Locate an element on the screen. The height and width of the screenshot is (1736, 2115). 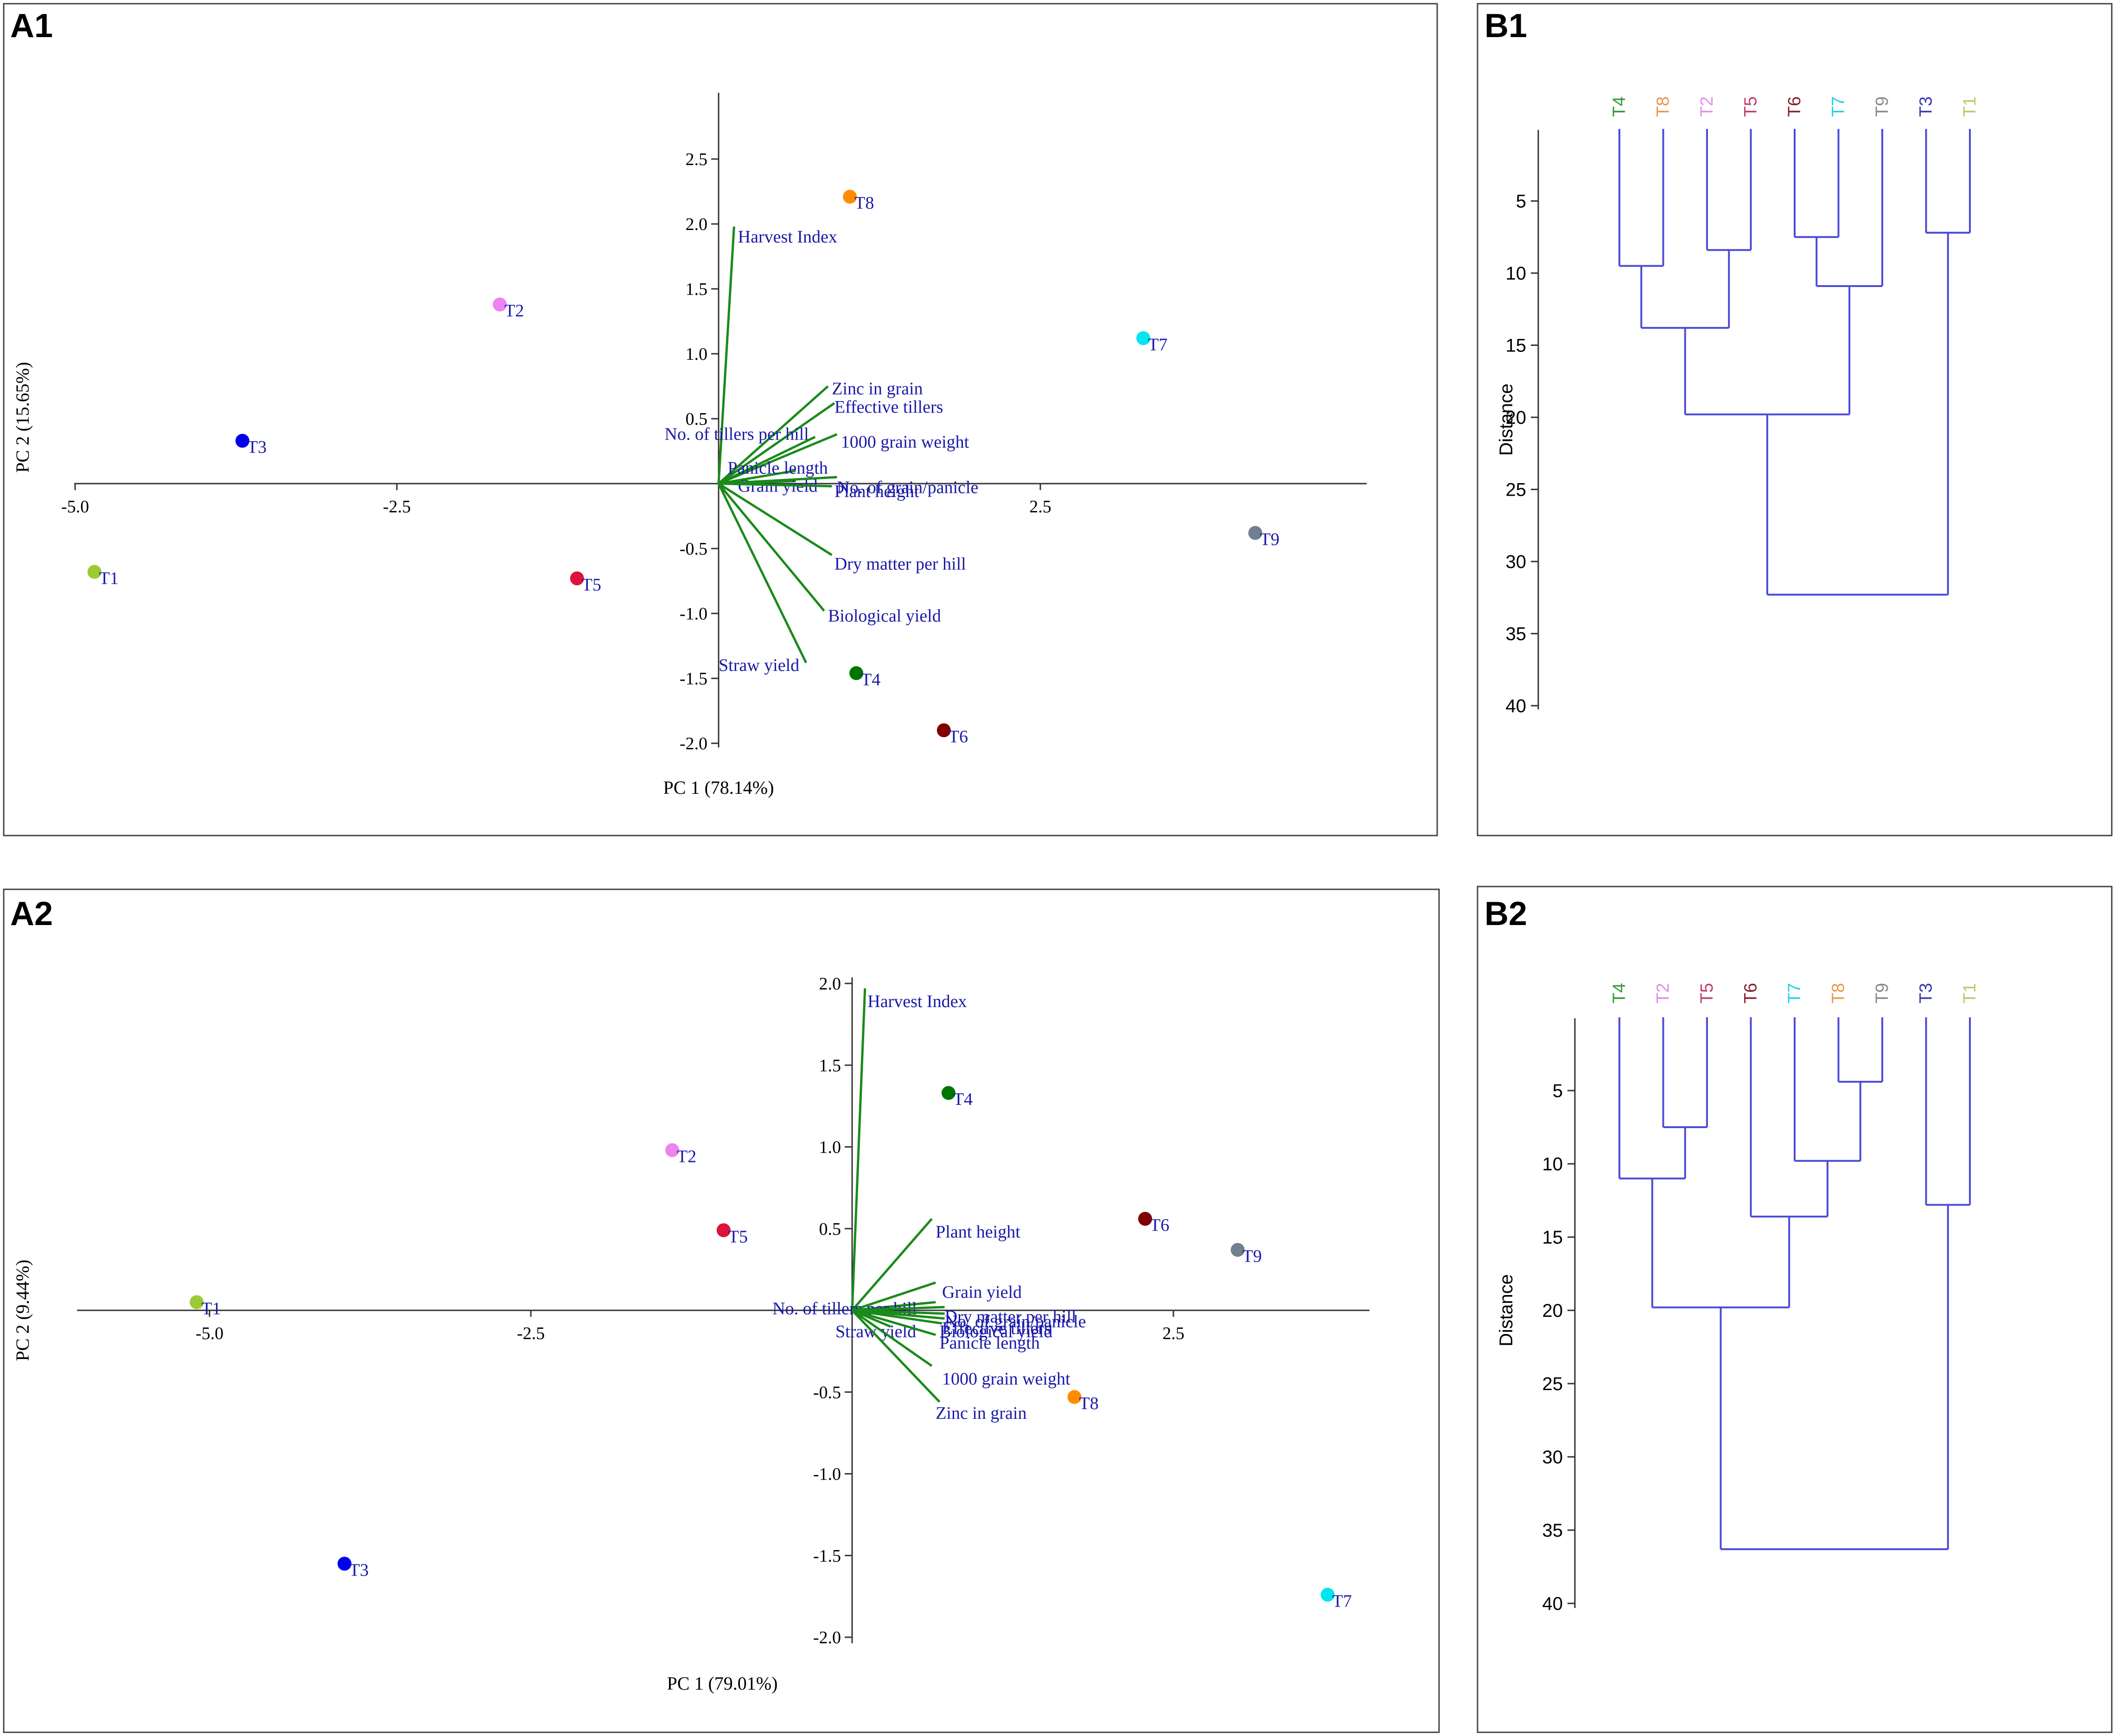
panel-b1-label: B1 is located at coordinates (1505, 26).